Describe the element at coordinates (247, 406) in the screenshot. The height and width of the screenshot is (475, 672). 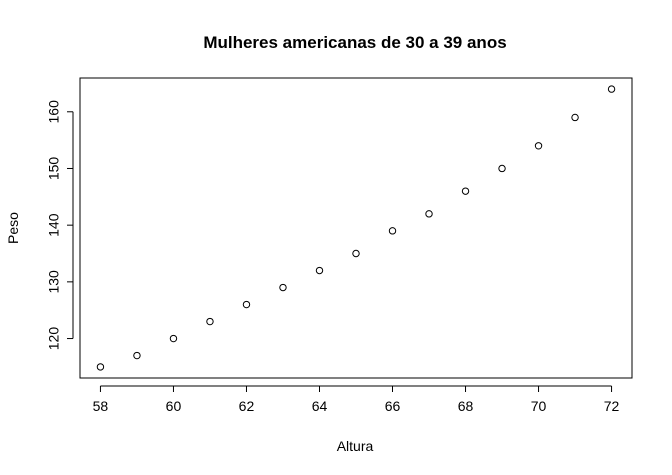
I see `x-tick-label: 62` at that location.